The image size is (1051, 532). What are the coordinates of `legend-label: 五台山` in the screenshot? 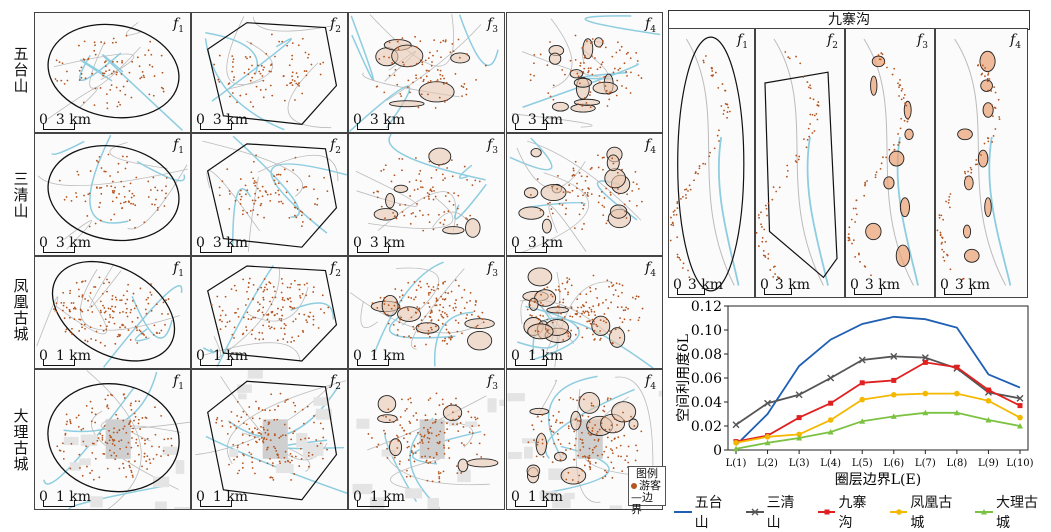 It's located at (708, 513).